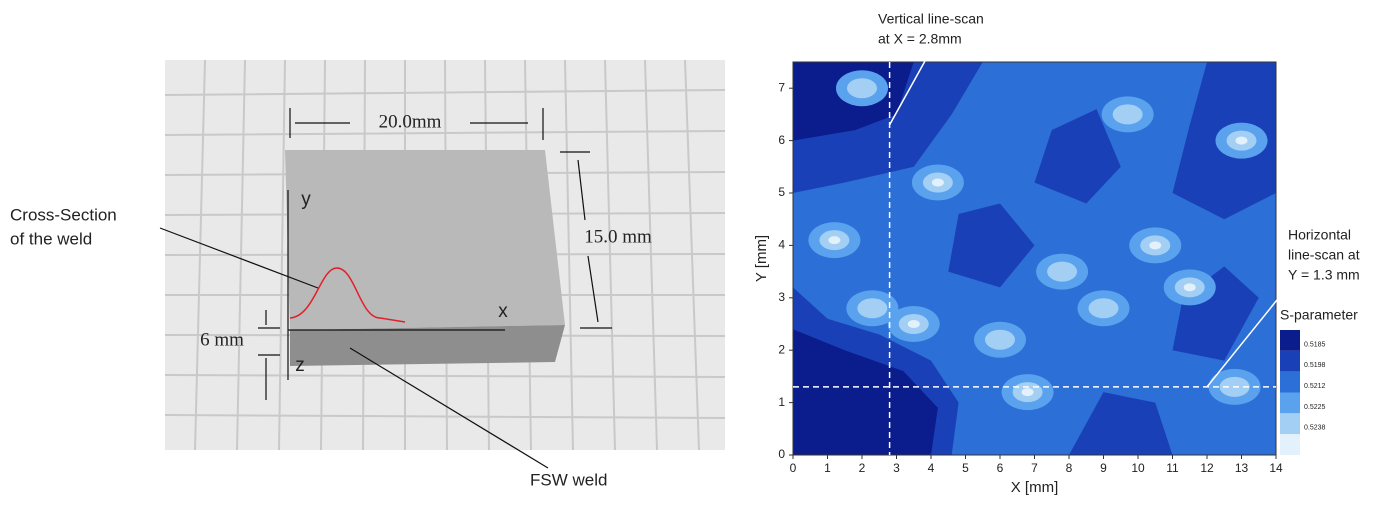  Describe the element at coordinates (1000, 468) in the screenshot. I see `x-tick-label: 6` at that location.